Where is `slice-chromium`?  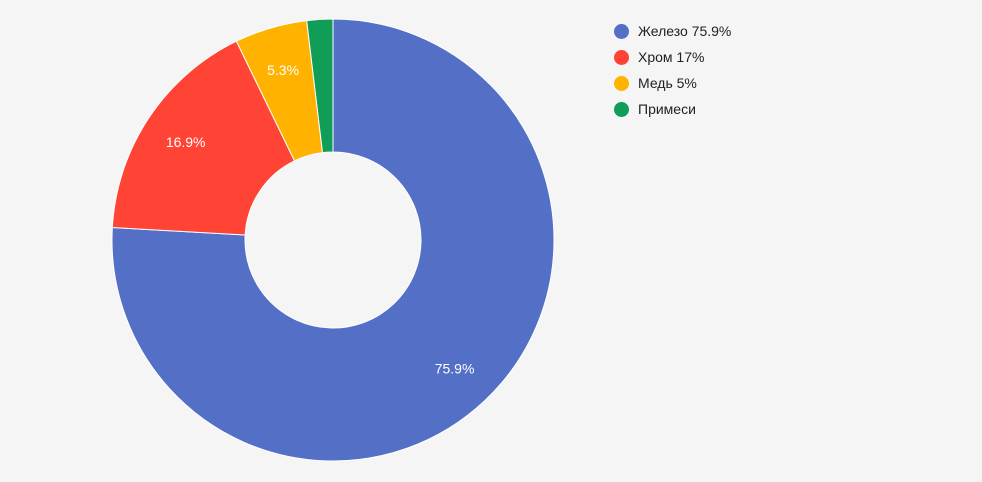
slice-chromium is located at coordinates (203, 138).